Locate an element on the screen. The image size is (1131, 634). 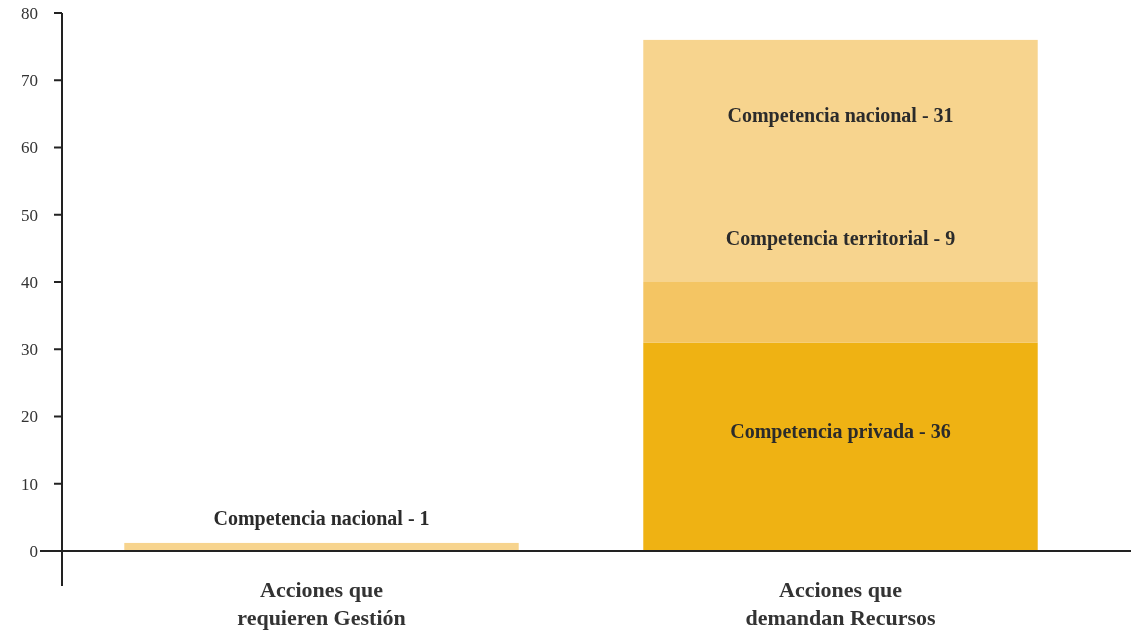
y-tick-label: 40 is located at coordinates (29, 282).